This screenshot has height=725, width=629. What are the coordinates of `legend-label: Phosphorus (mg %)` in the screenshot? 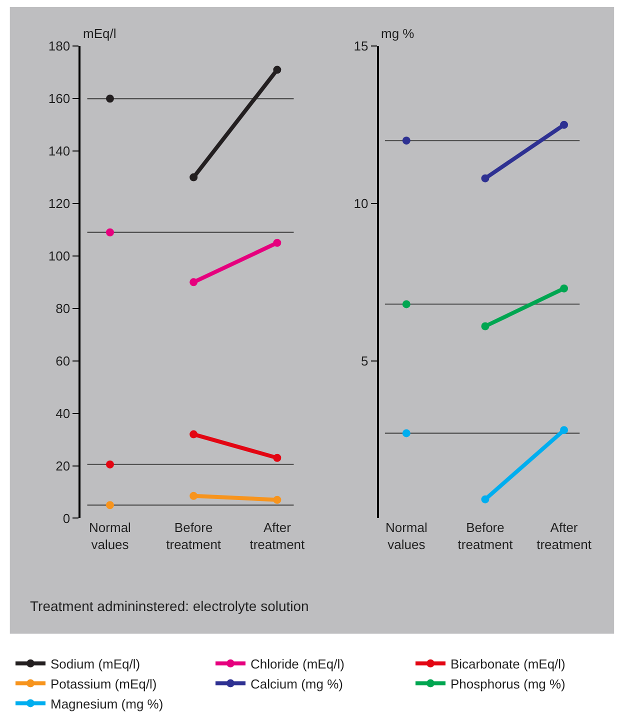 It's located at (508, 684).